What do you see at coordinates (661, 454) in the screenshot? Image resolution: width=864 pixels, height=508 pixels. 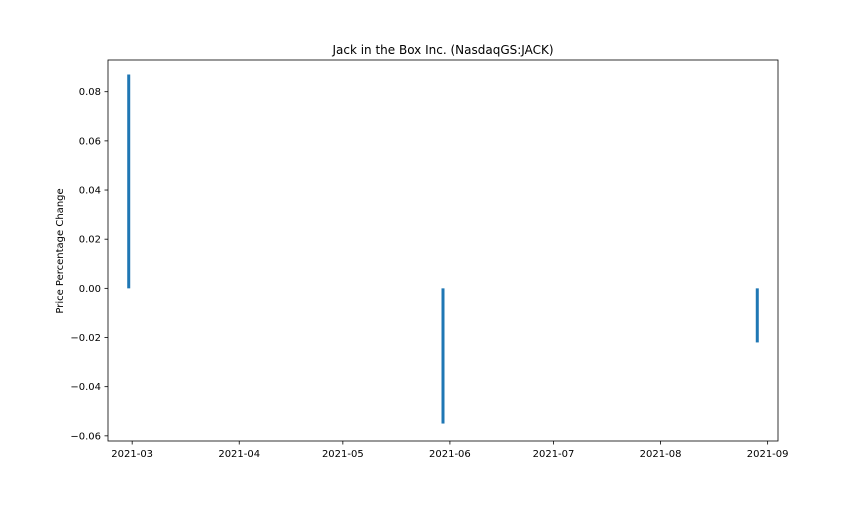 I see `x-tick-label: 2021-08` at bounding box center [661, 454].